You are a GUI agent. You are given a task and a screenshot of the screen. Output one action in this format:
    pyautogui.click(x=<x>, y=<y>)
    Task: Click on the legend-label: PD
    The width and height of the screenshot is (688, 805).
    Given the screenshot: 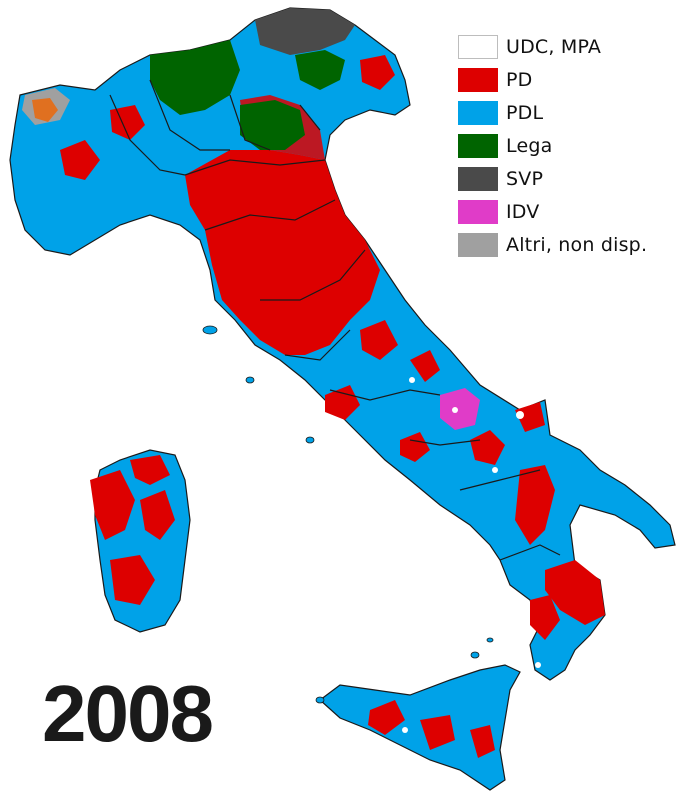 What is the action you would take?
    pyautogui.click(x=519, y=79)
    